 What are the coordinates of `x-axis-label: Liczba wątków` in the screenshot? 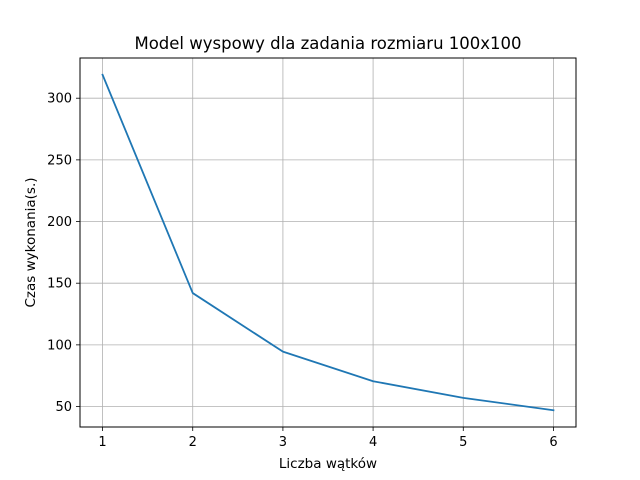 It's located at (328, 464).